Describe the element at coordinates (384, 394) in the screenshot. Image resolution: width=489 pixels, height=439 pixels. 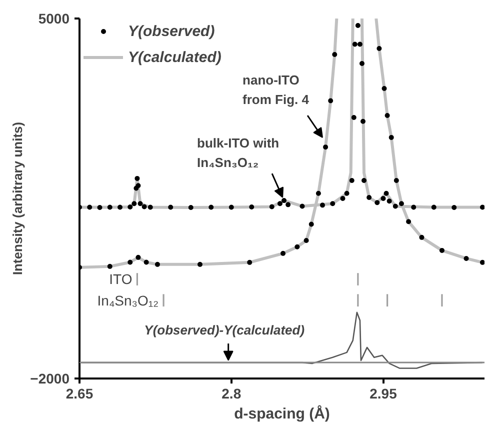
I see `x-tick-label: 2.95` at that location.